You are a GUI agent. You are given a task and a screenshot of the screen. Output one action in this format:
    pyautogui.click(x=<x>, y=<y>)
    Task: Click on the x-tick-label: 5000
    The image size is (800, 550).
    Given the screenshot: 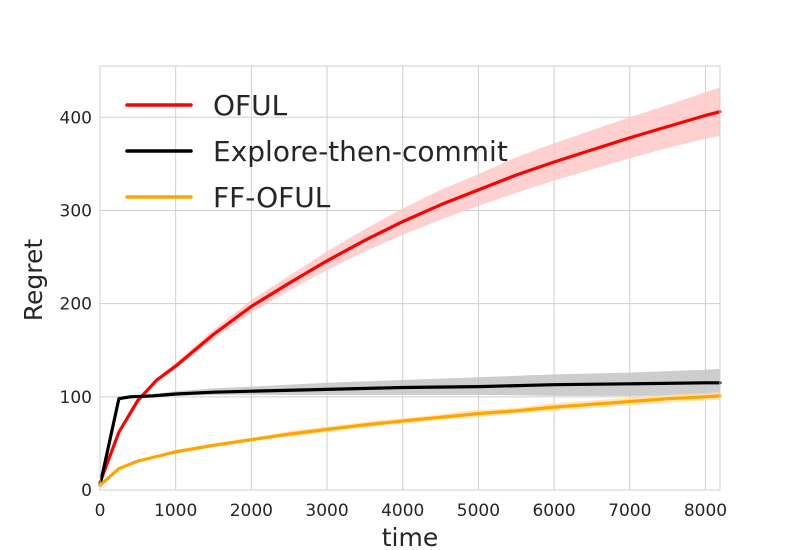 What is the action you would take?
    pyautogui.click(x=478, y=511)
    